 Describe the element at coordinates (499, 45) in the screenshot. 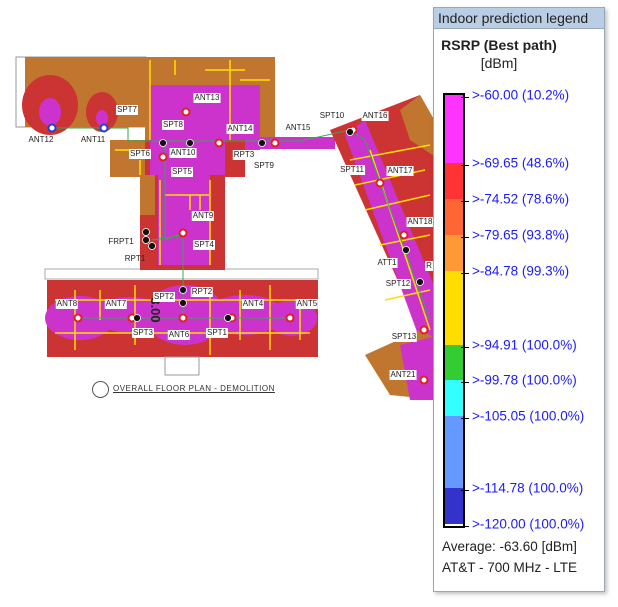

I see `legend-metric: RSRP (Best path)` at that location.